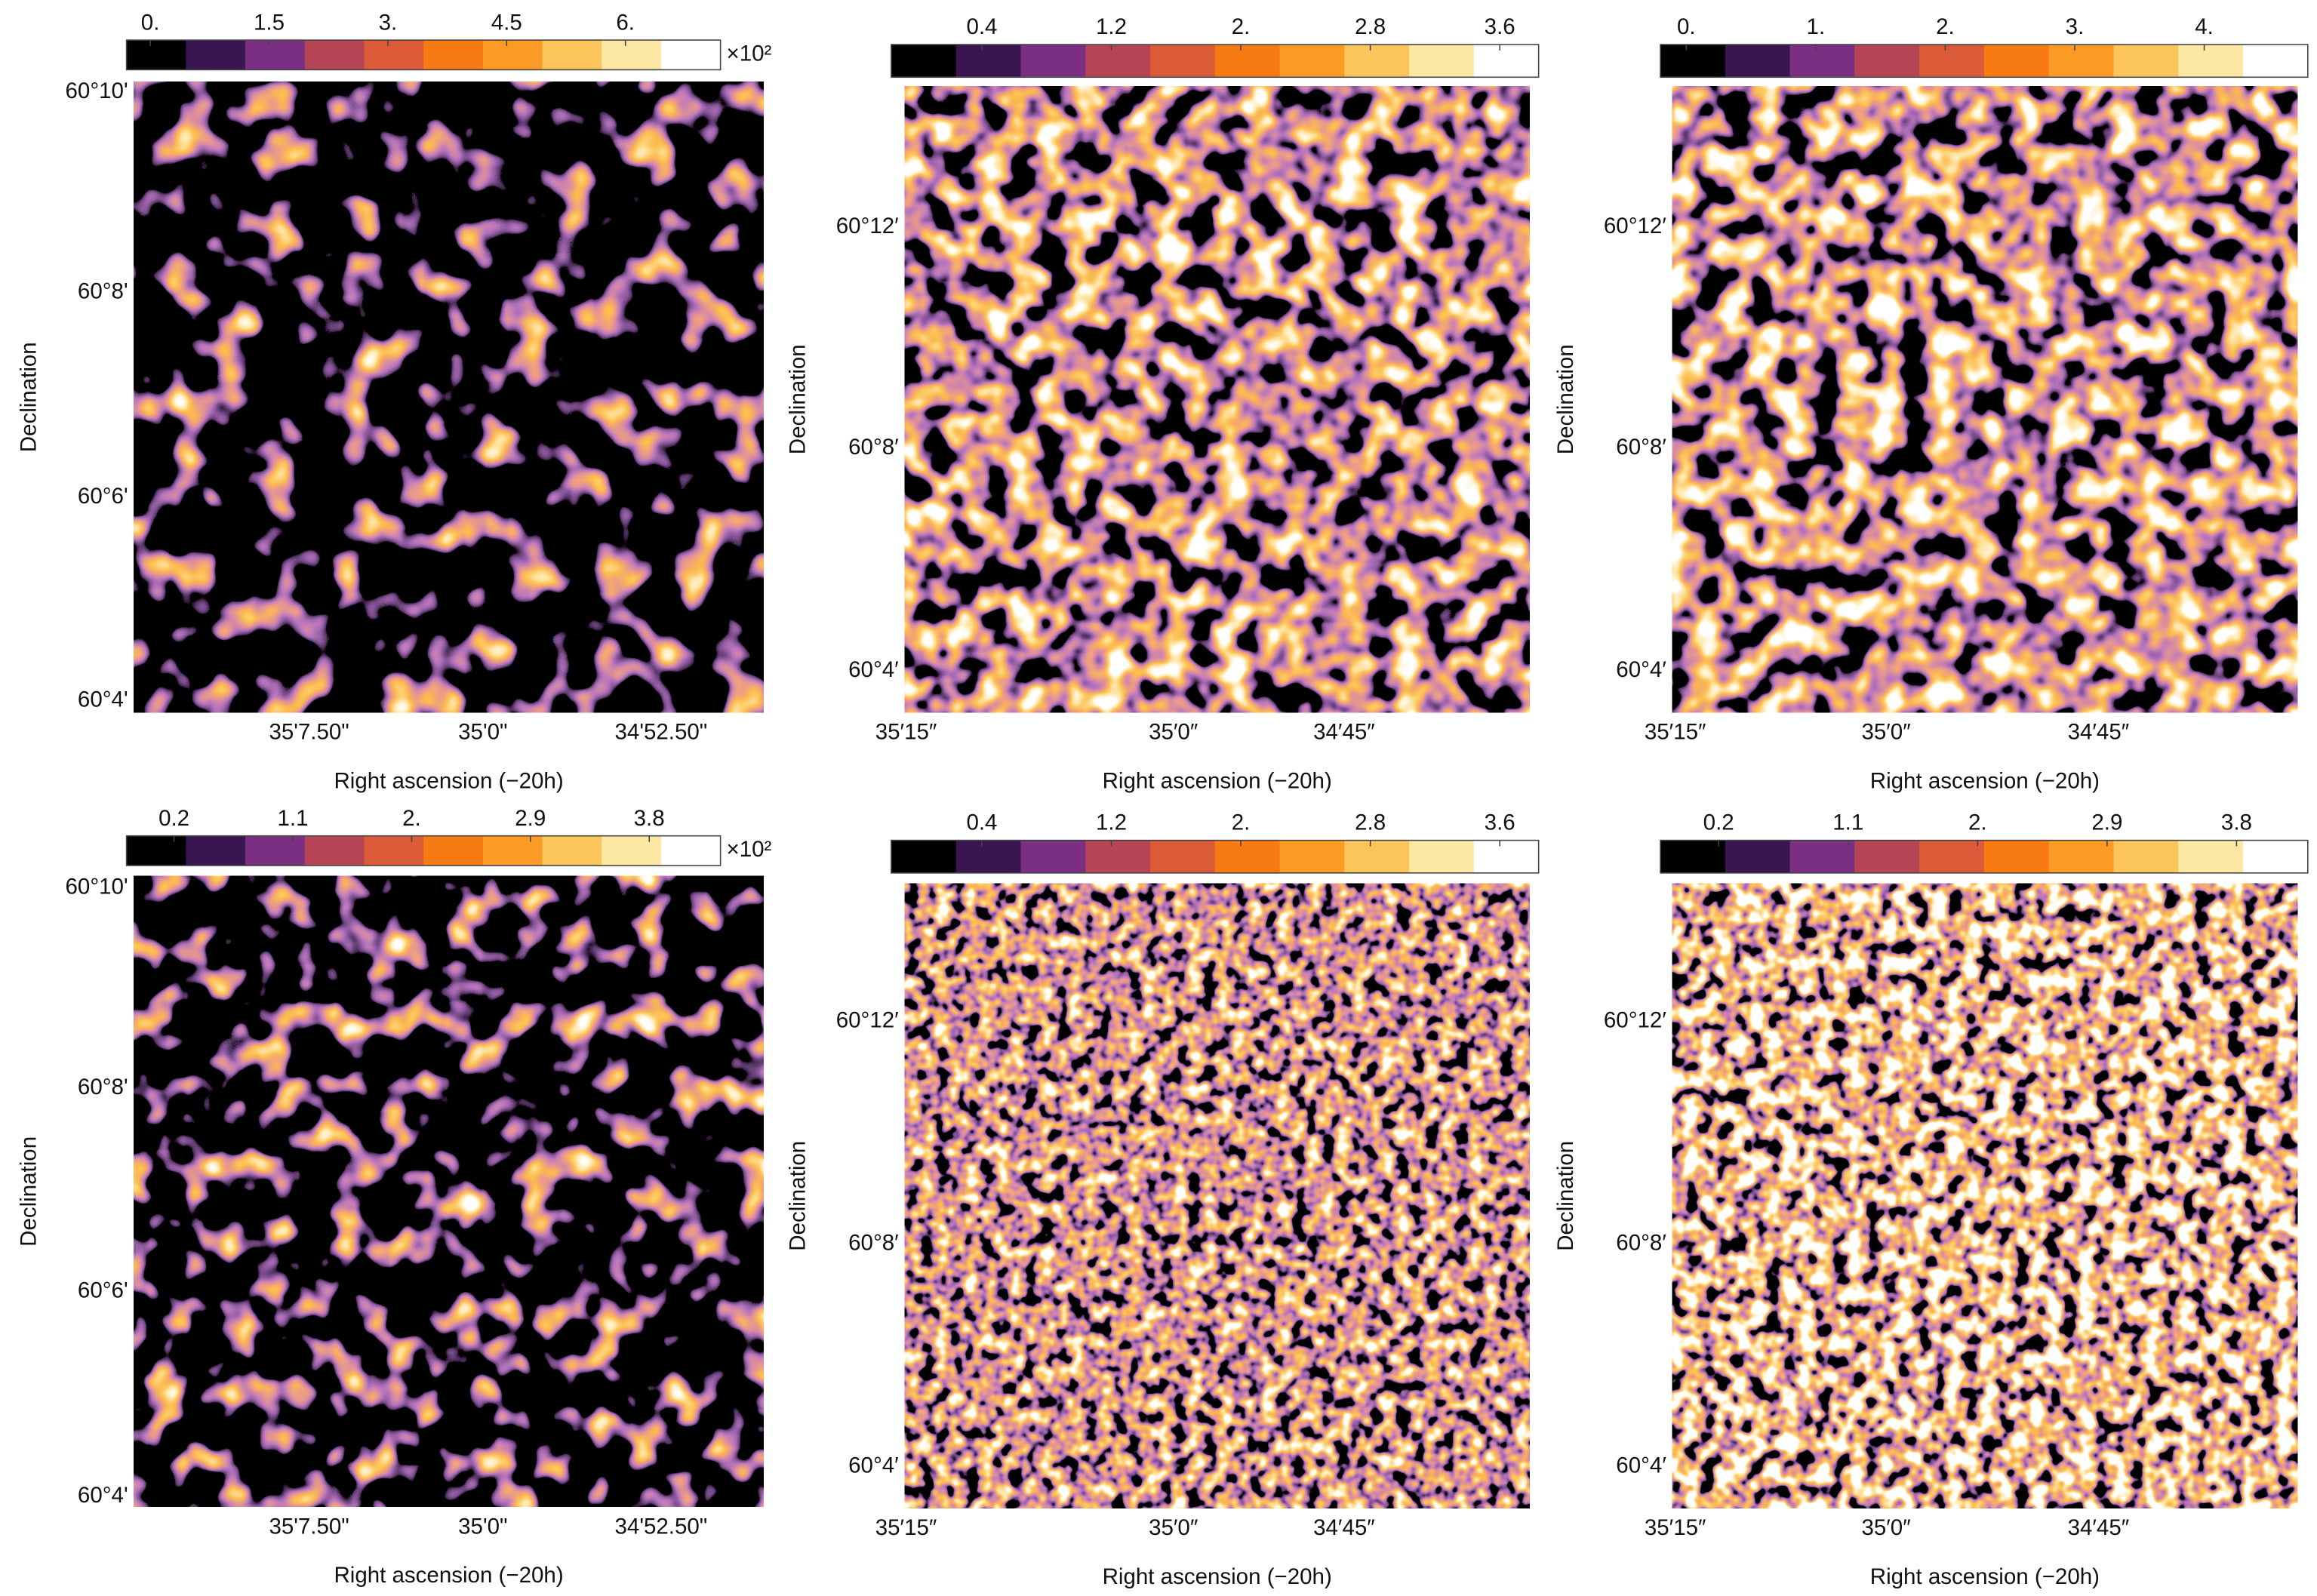  What do you see at coordinates (97, 90) in the screenshot?
I see `y-tick-label: 60°10'` at bounding box center [97, 90].